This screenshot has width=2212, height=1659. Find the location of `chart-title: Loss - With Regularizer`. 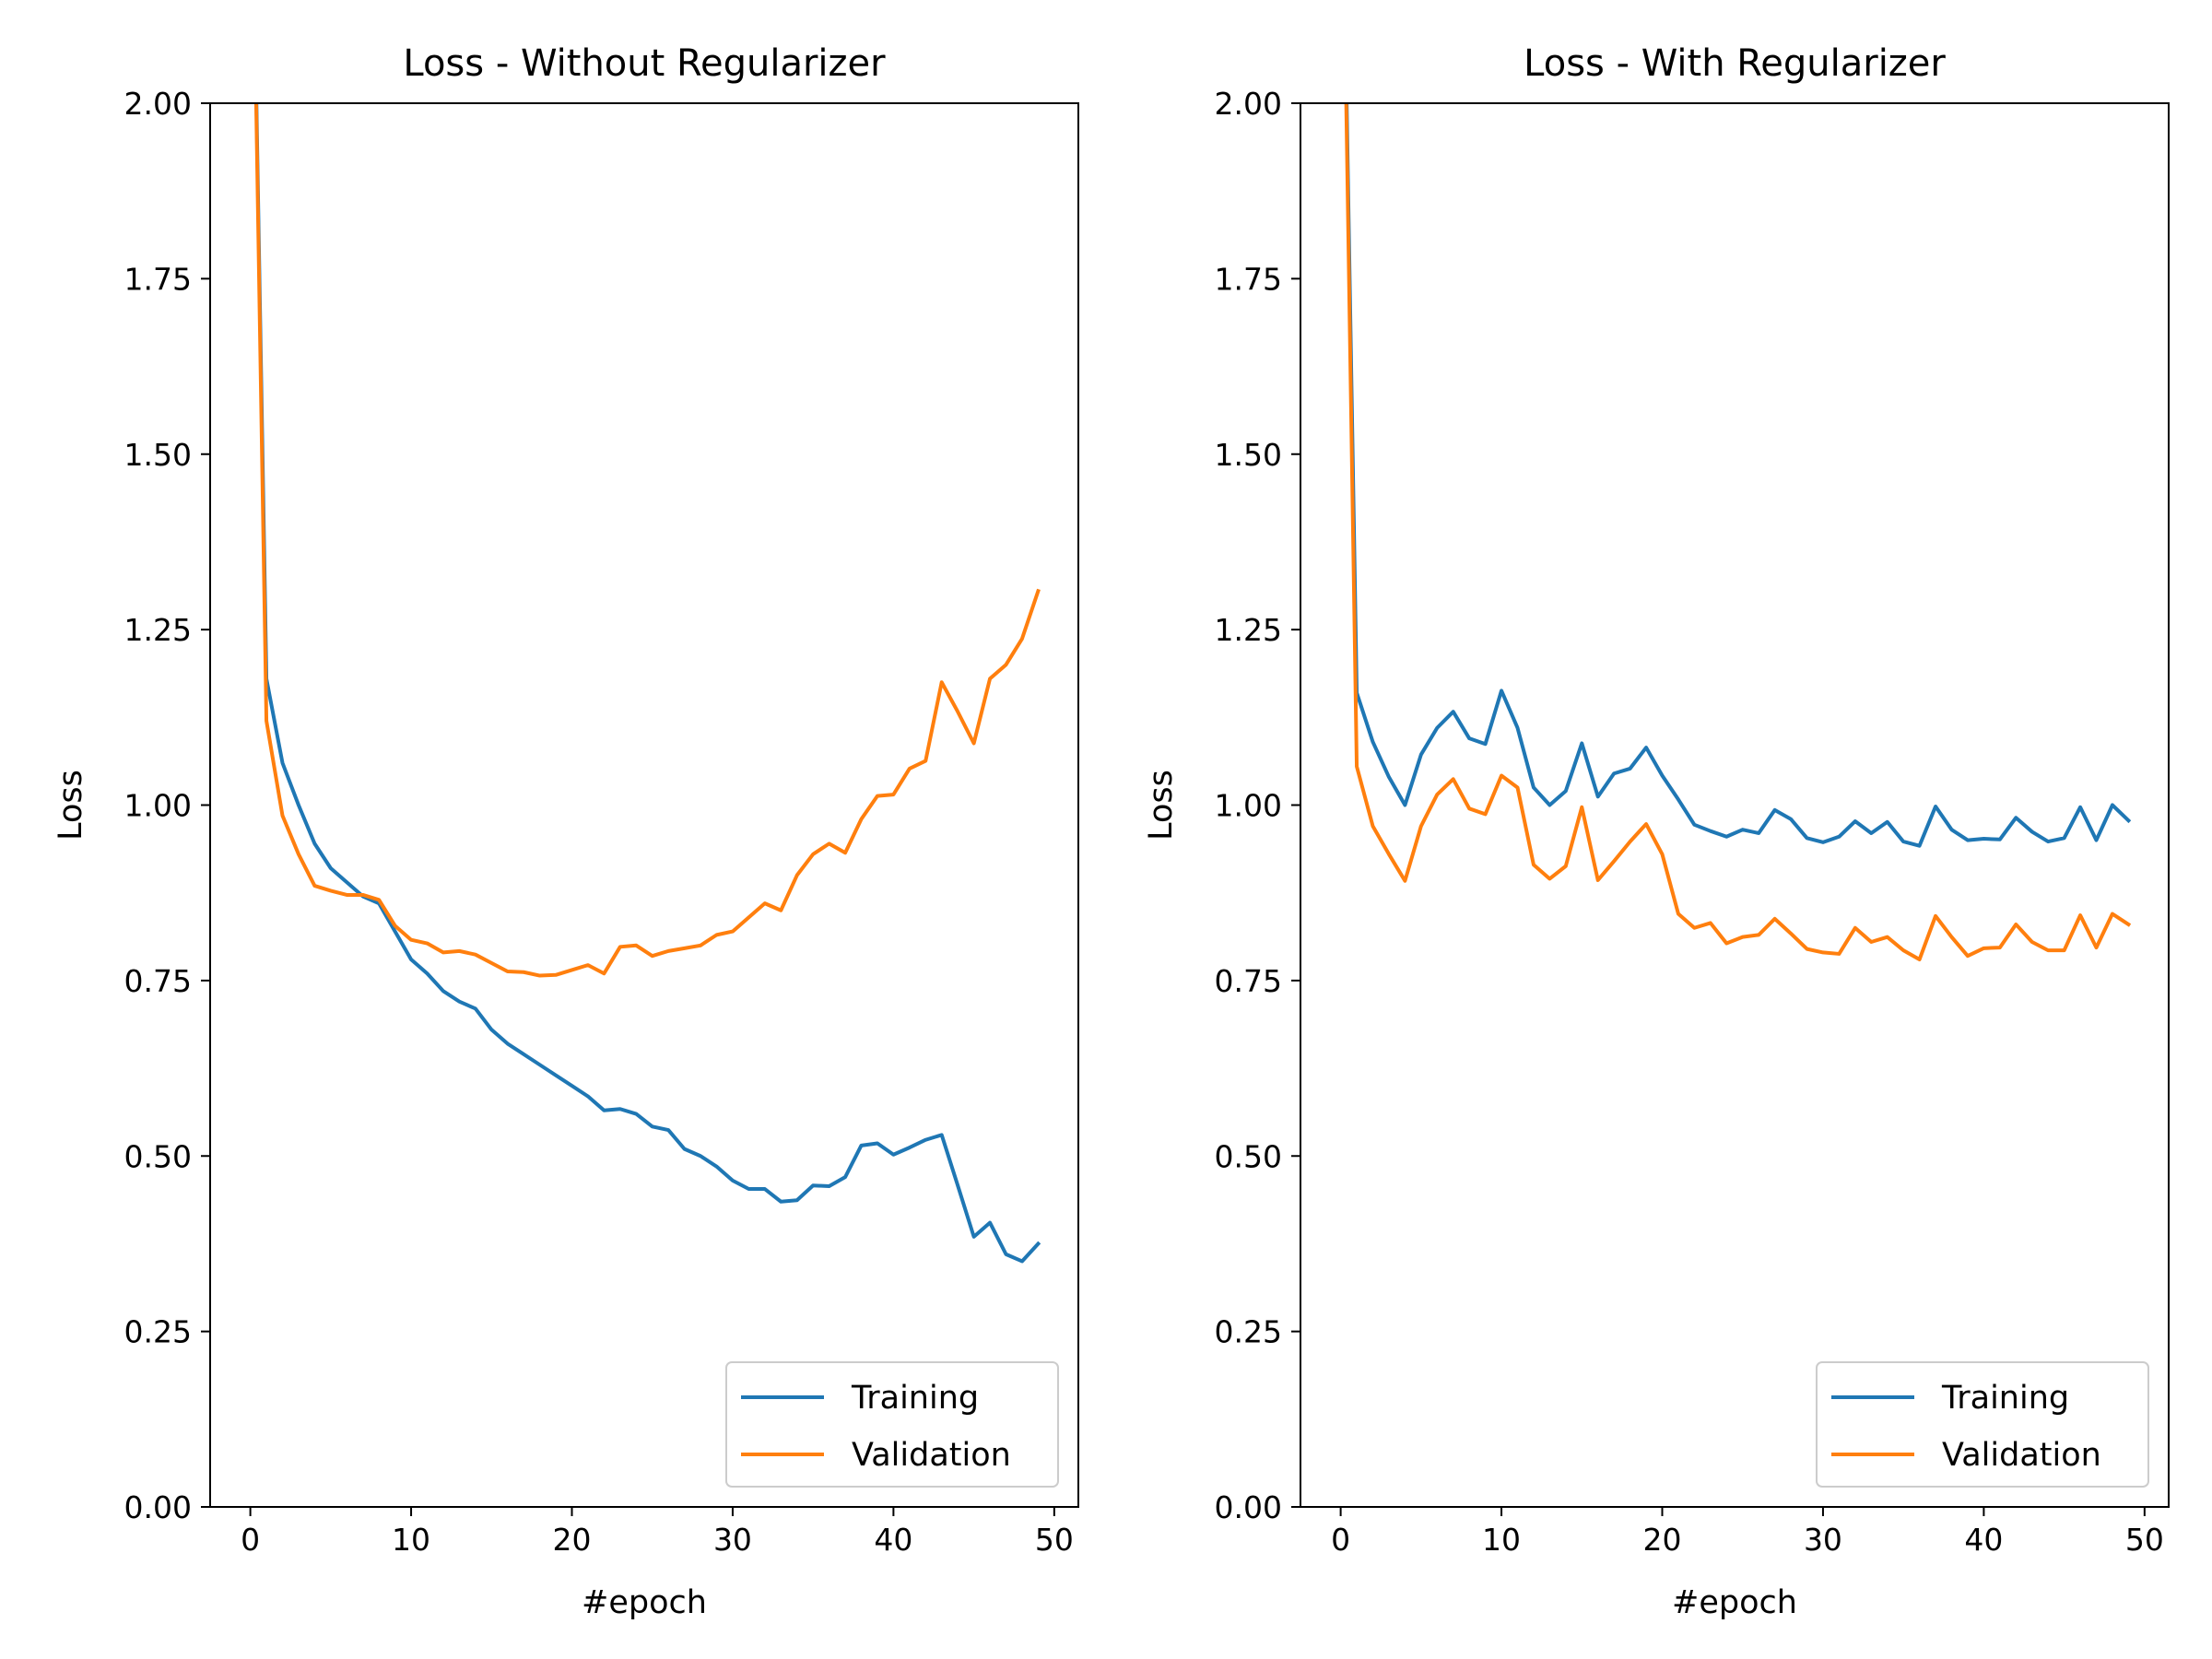

chart-title: Loss - With Regularizer is located at coordinates (1735, 63).